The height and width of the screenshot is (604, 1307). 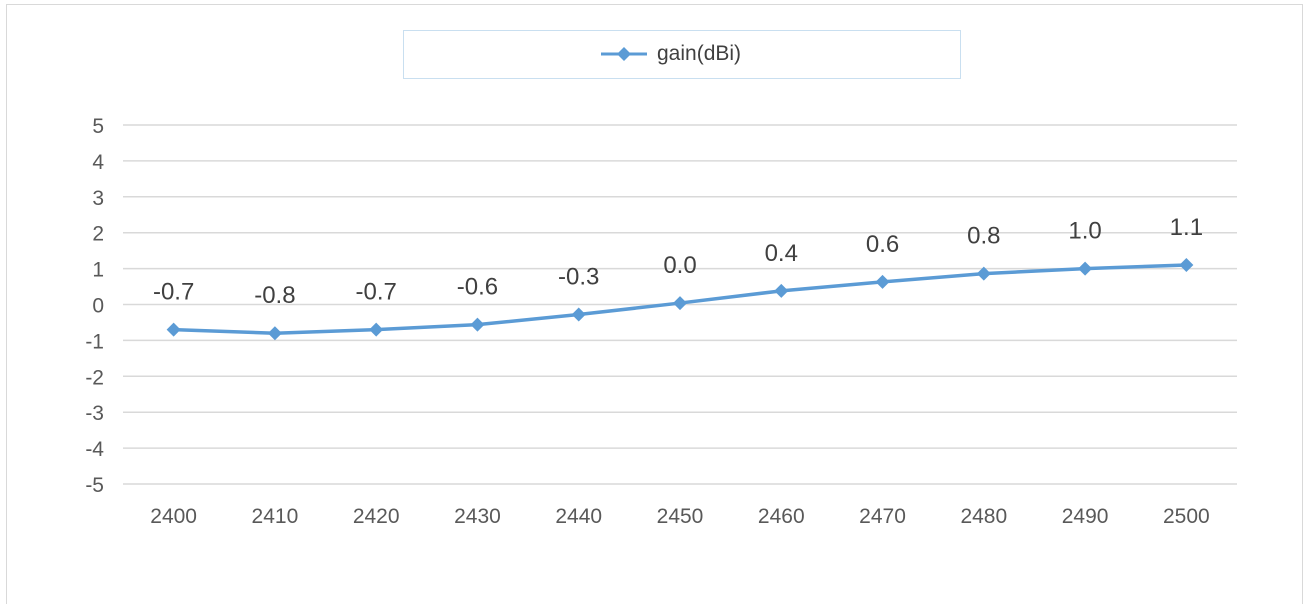 What do you see at coordinates (624, 54) in the screenshot?
I see `legend-marker-icon` at bounding box center [624, 54].